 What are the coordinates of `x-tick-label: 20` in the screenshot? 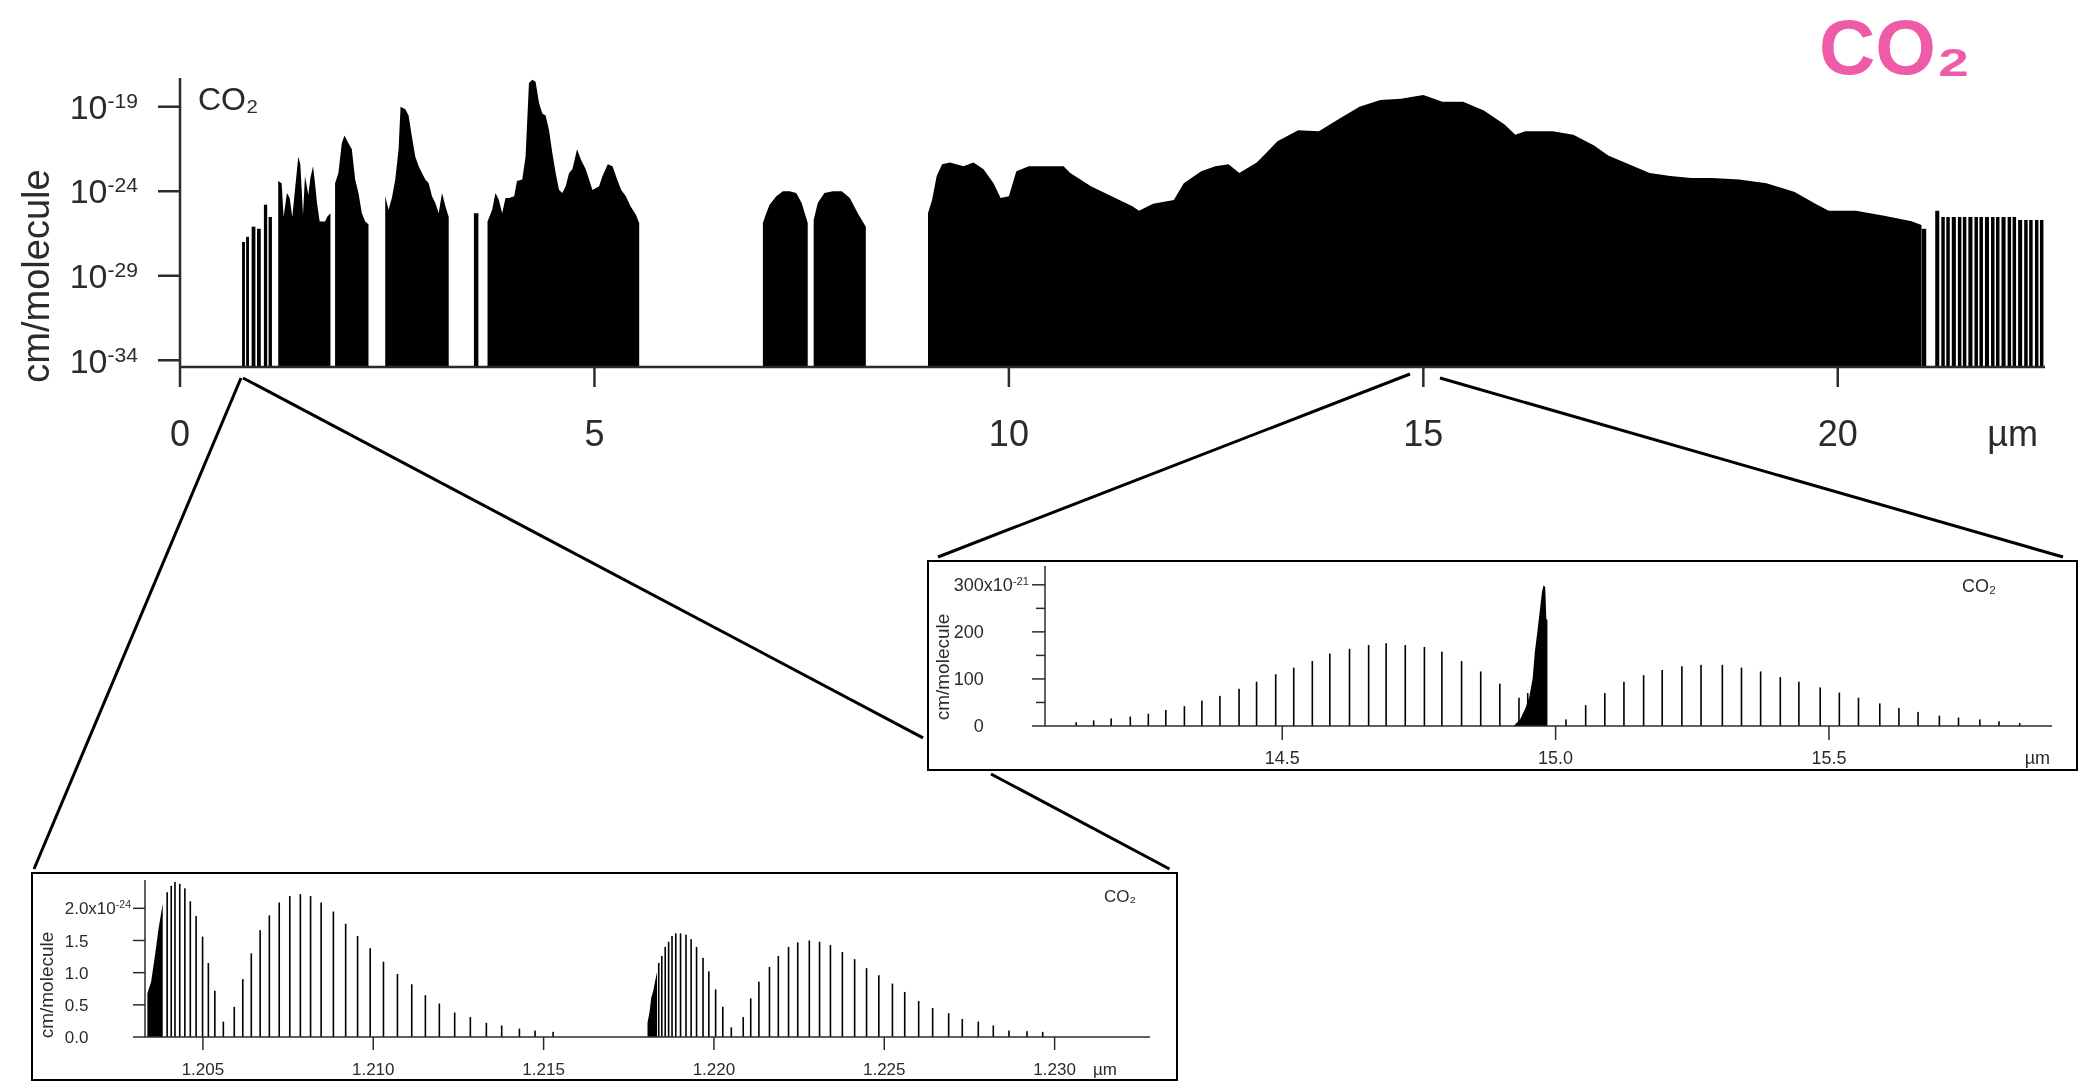 It's located at (1837, 433).